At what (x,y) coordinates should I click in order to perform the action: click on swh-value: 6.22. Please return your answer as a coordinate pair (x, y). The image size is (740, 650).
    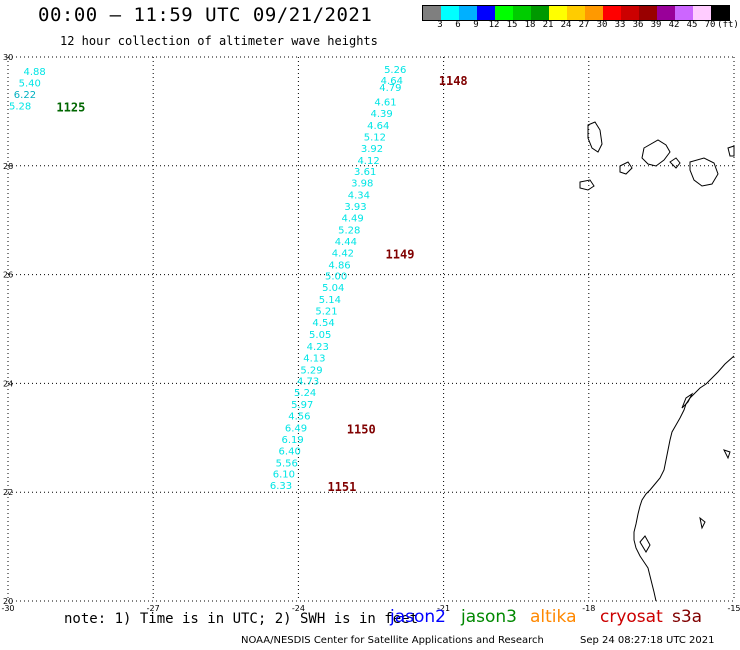
    Looking at the image, I should click on (25, 95).